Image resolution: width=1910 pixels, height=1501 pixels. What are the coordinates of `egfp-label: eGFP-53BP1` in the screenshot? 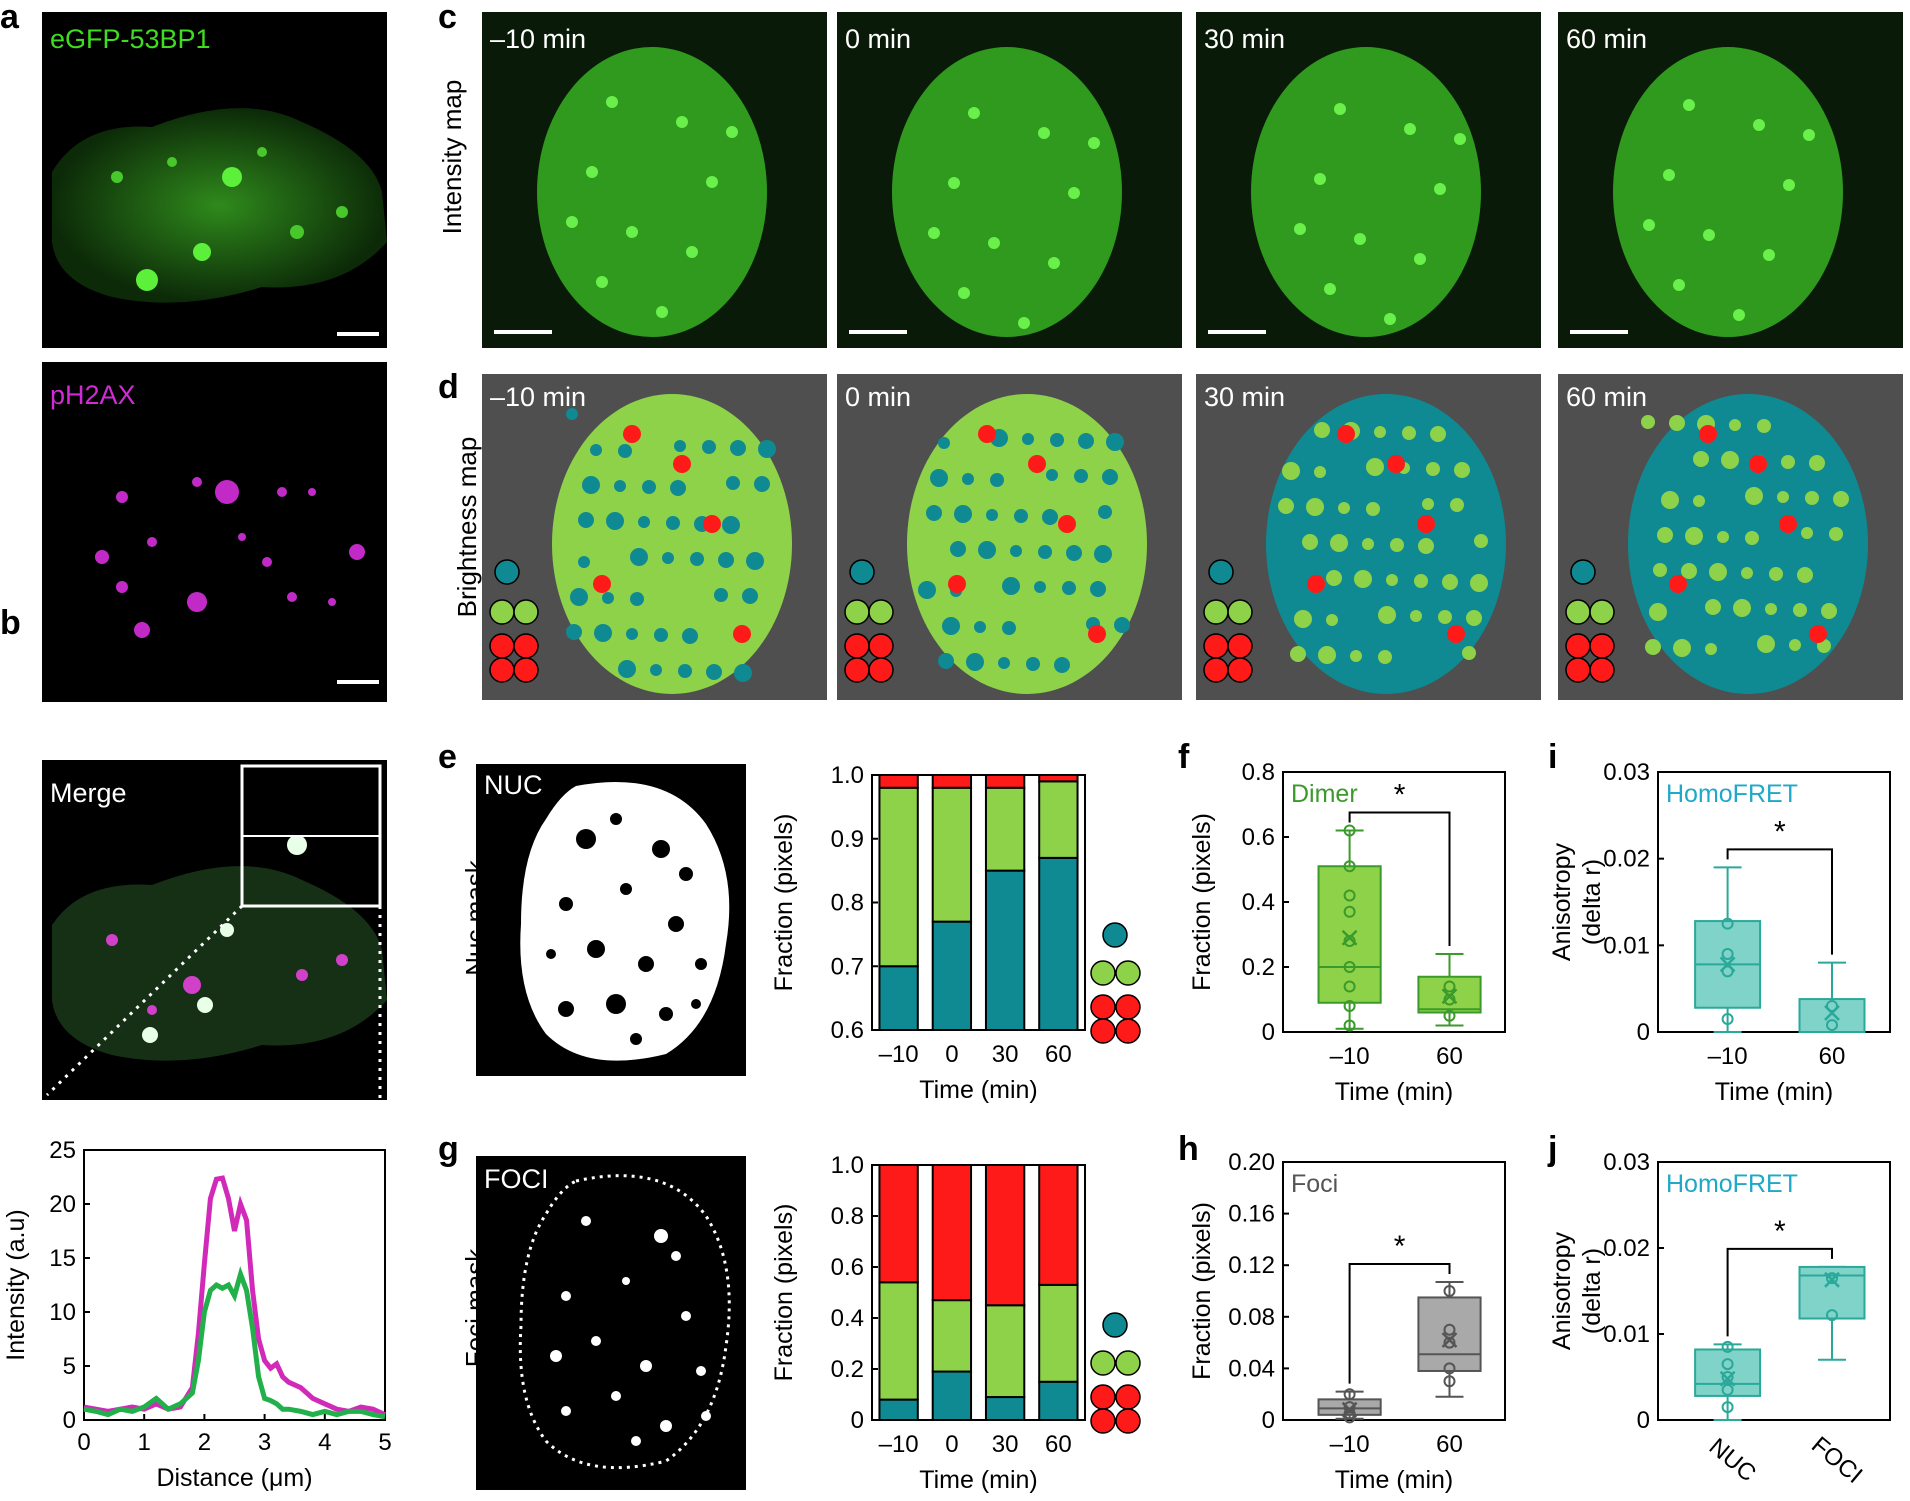 It's located at (130, 39).